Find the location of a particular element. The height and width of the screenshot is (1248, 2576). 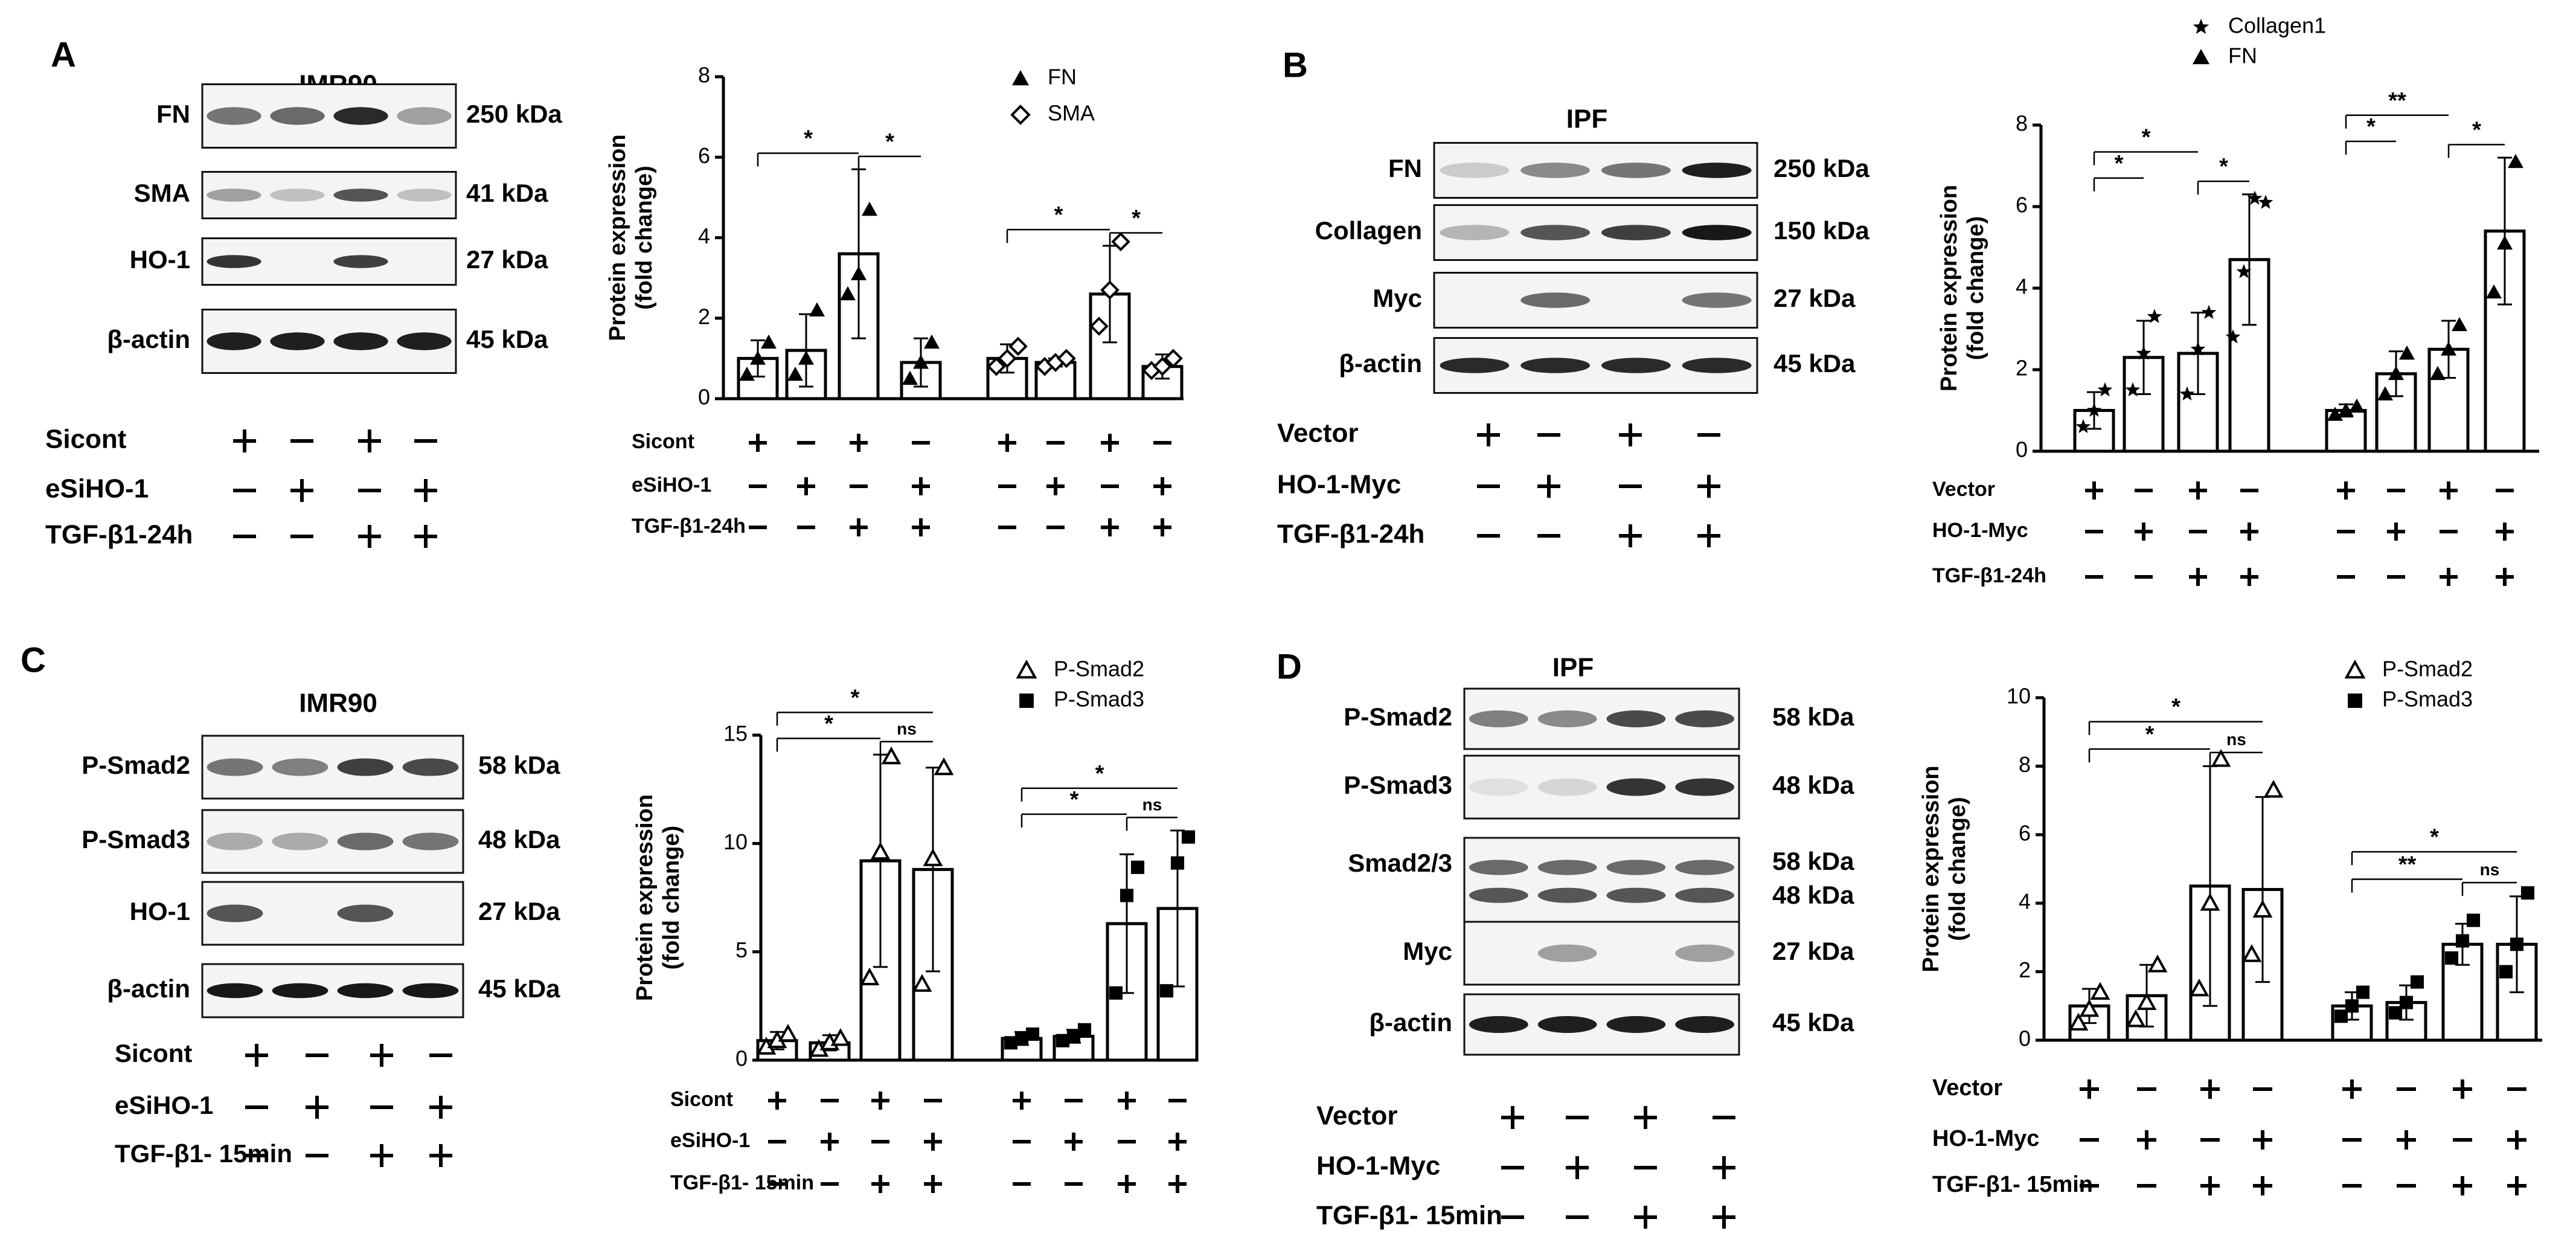

significance-bracket: ns is located at coordinates (1151, 813).